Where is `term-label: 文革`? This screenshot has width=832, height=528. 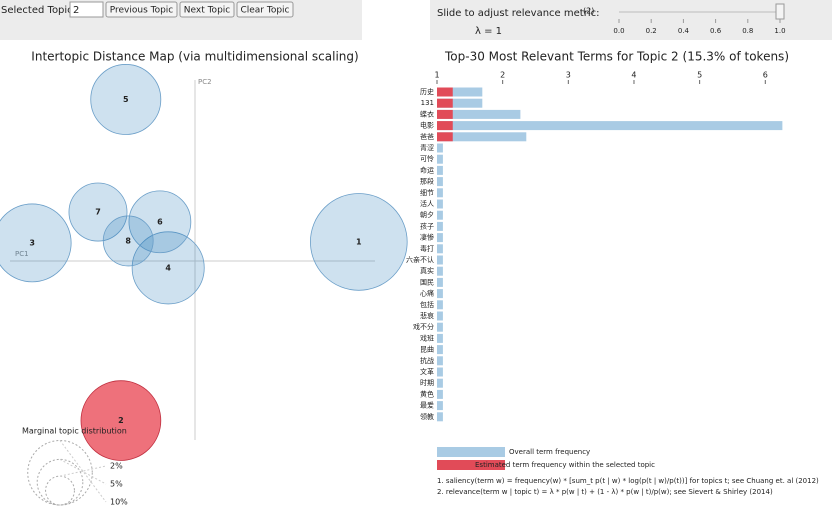
term-label: 文革 is located at coordinates (427, 371).